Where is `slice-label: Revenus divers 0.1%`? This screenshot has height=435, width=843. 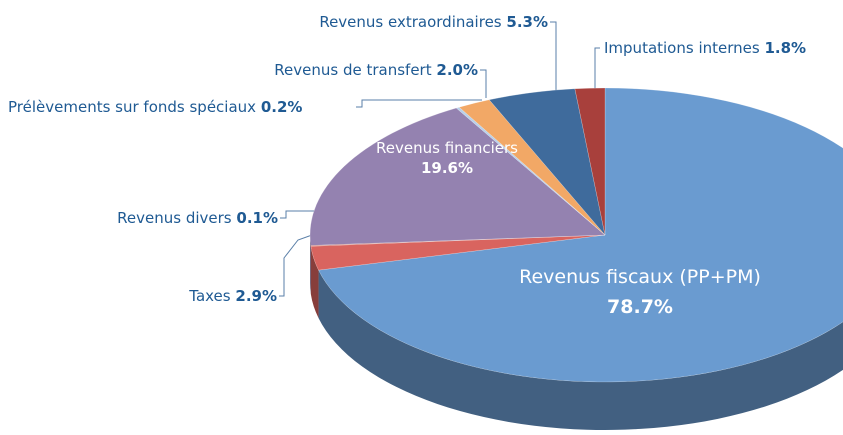
slice-label: Revenus divers 0.1% is located at coordinates (197, 218).